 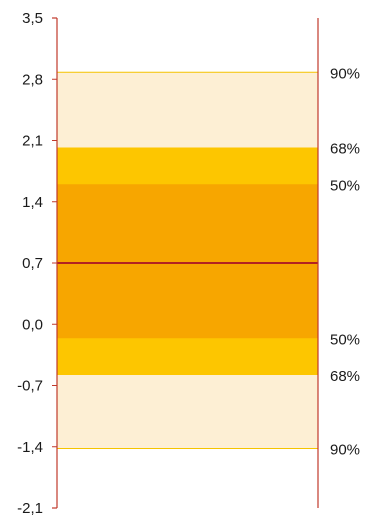 What do you see at coordinates (30, 386) in the screenshot?
I see `y-tick-label: -0,7` at bounding box center [30, 386].